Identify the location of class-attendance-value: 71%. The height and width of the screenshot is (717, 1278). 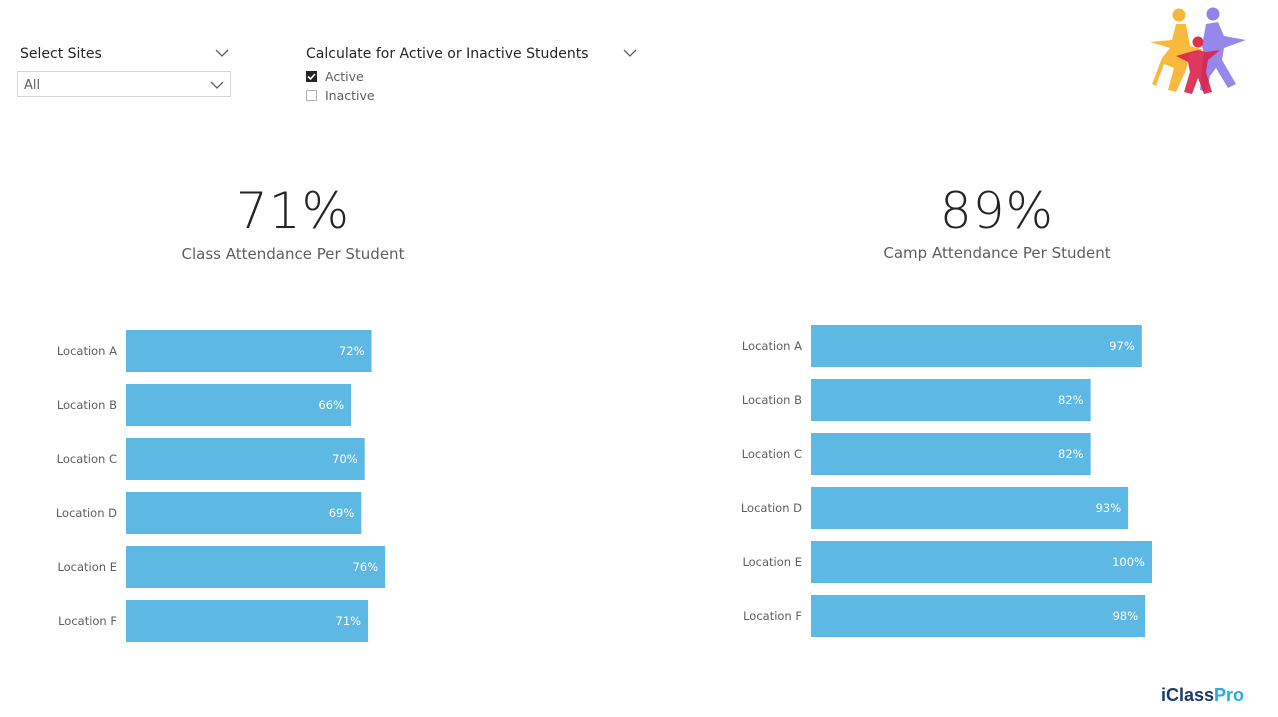
(293, 211).